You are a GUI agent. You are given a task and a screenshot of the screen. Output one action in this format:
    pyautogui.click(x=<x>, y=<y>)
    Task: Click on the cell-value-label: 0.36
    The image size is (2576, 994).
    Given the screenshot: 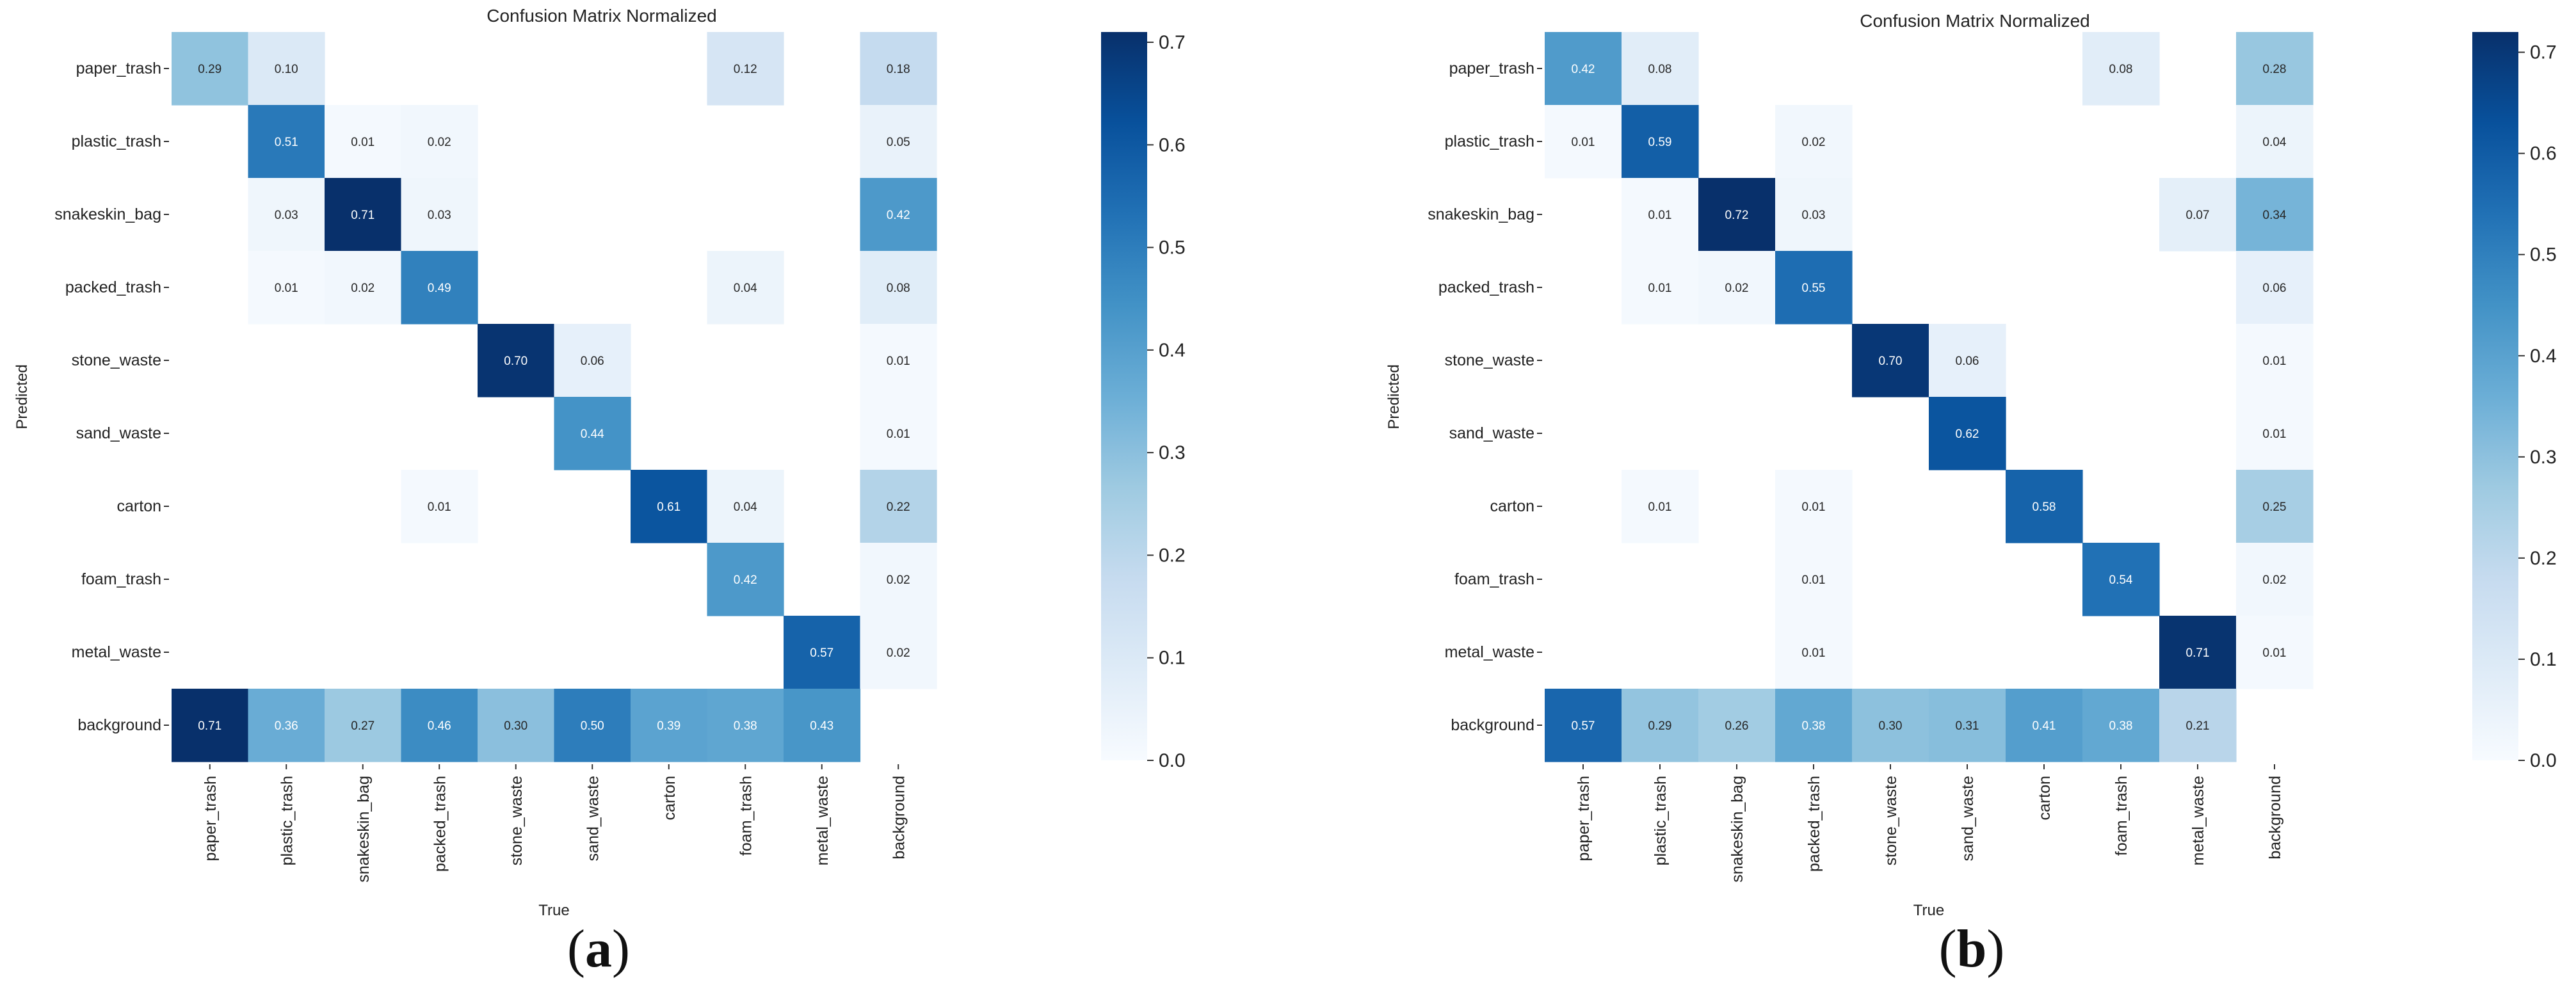 What is the action you would take?
    pyautogui.click(x=286, y=726)
    